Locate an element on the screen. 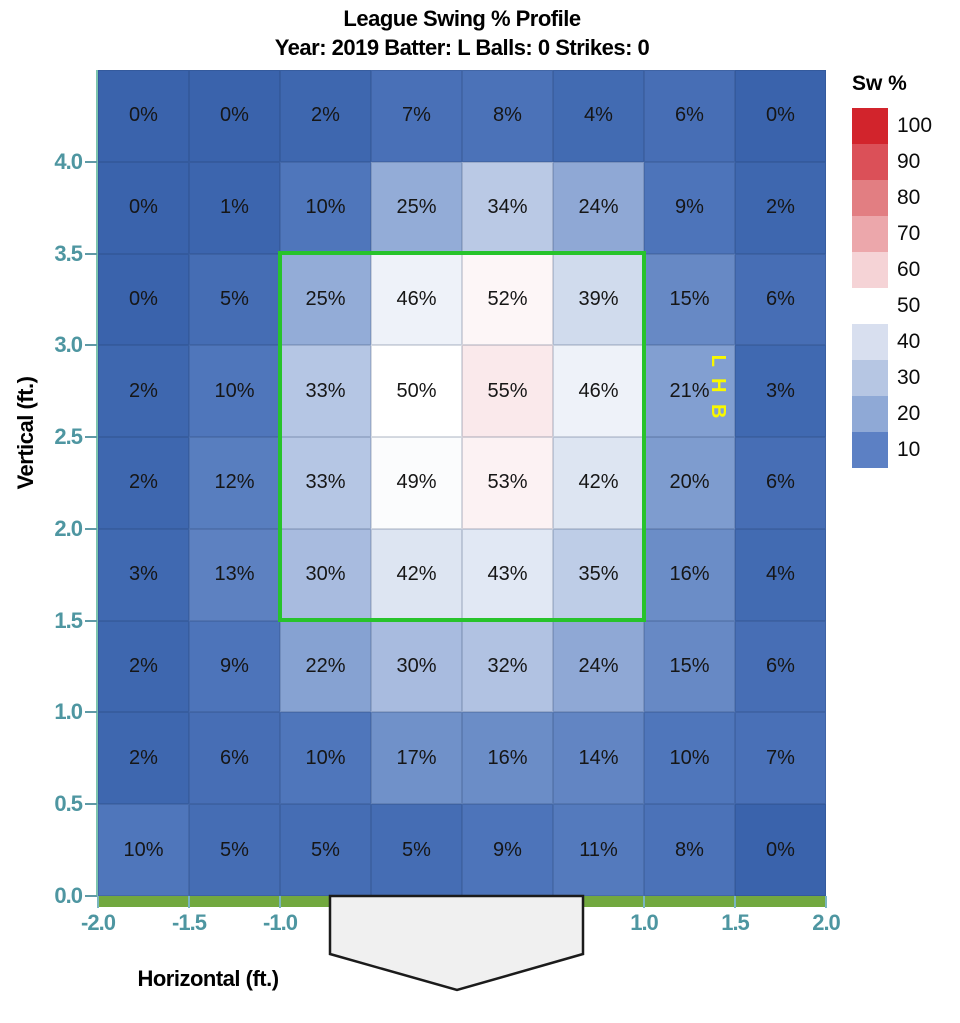 This screenshot has height=1023, width=960. heatmap-cell: 39% is located at coordinates (598, 299).